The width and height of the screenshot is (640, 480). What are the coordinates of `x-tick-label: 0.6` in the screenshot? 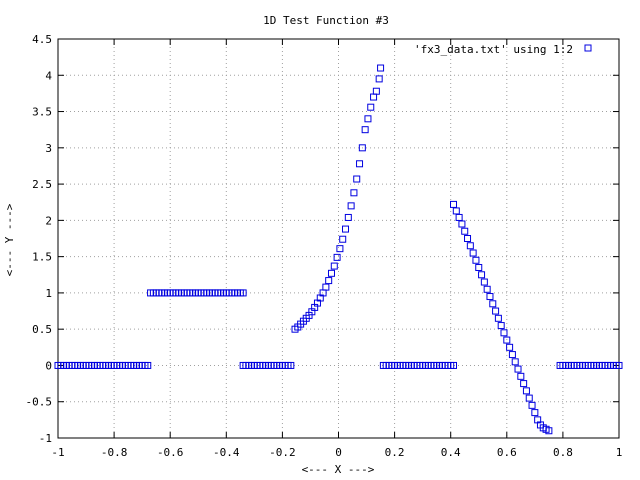 It's located at (507, 452).